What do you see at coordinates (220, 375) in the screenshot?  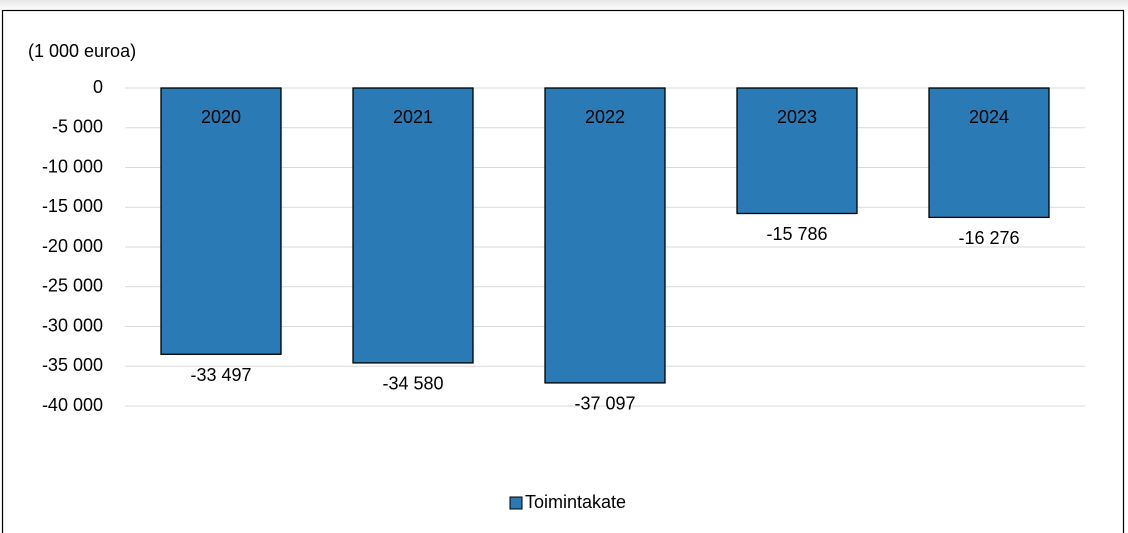 I see `data-label: -33 497` at bounding box center [220, 375].